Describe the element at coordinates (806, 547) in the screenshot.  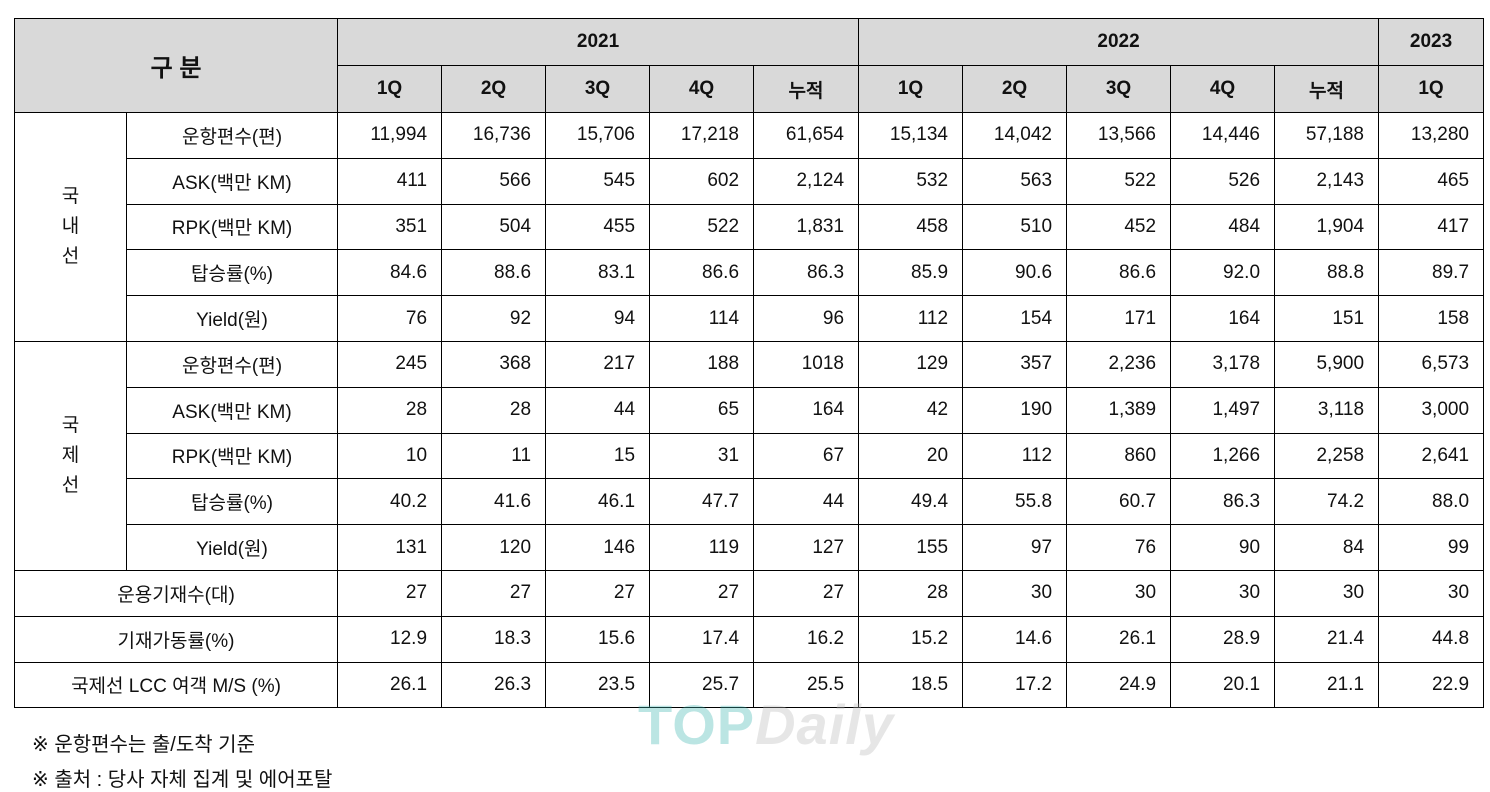
I see `data-cell: 127` at that location.